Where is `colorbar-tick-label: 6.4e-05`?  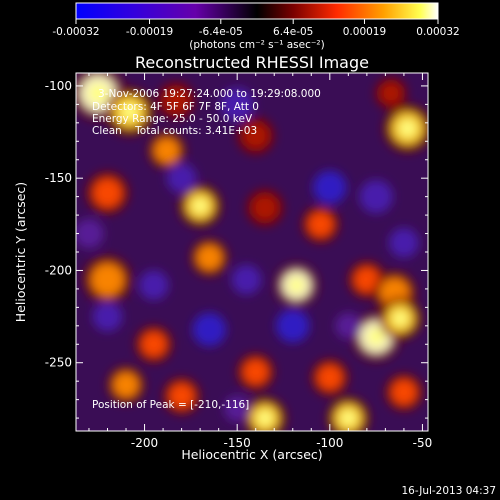
colorbar-tick-label: 6.4e-05 is located at coordinates (293, 32).